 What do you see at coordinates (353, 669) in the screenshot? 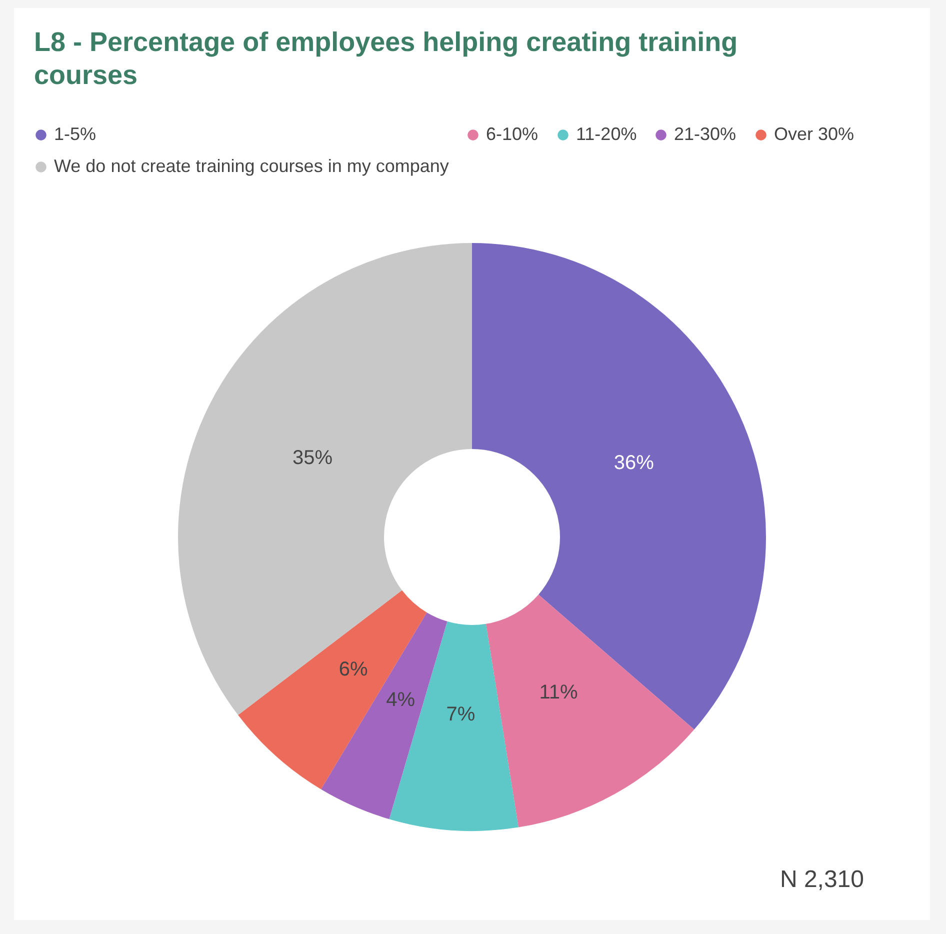
I see `data-label: 6%` at bounding box center [353, 669].